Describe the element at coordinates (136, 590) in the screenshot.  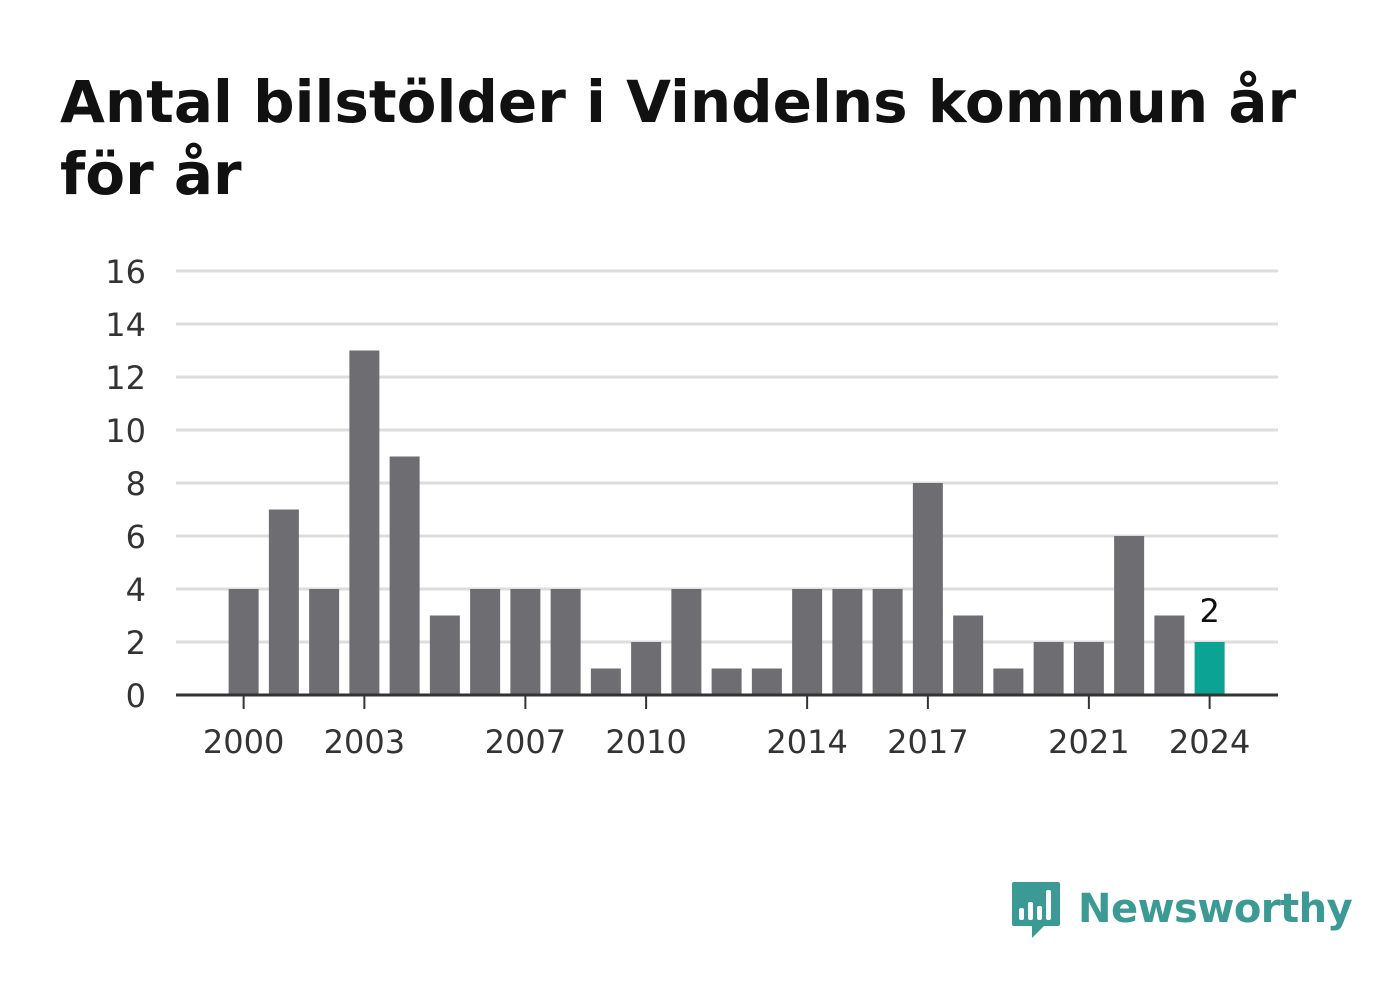
I see `y-tick-label: 4` at that location.